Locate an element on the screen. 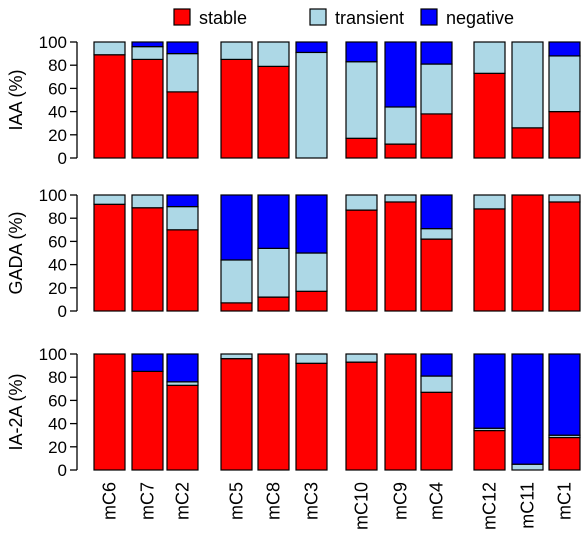  bar-mC9-transient is located at coordinates (400, 125).